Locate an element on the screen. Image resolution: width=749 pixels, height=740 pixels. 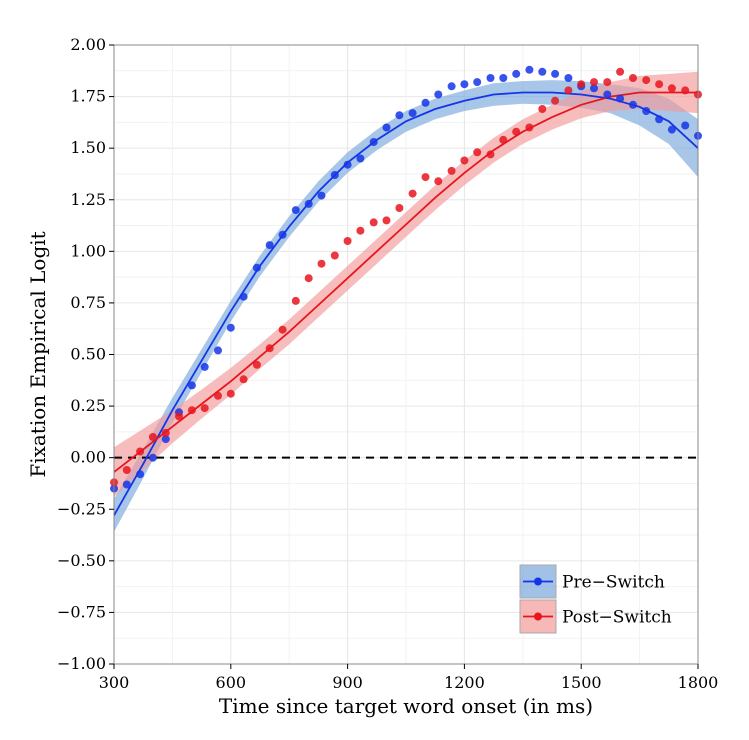
y-tick-label: 1.25 is located at coordinates (88, 199).